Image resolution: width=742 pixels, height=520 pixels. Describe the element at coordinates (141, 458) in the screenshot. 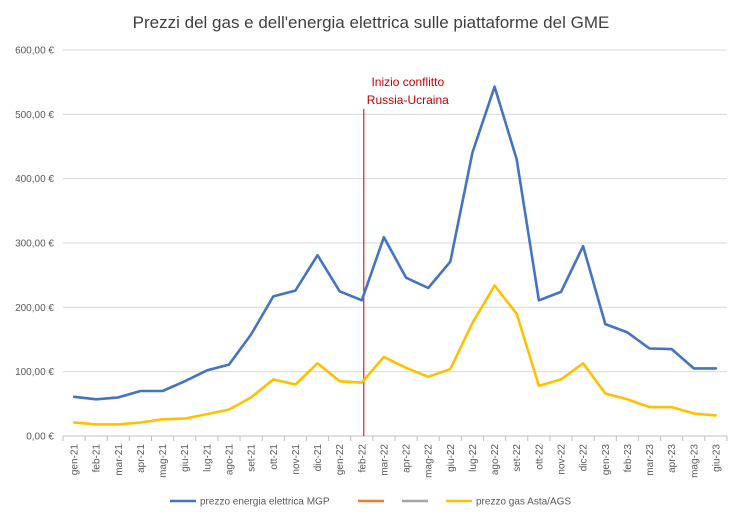

I see `x-tick-label: apr-21` at that location.